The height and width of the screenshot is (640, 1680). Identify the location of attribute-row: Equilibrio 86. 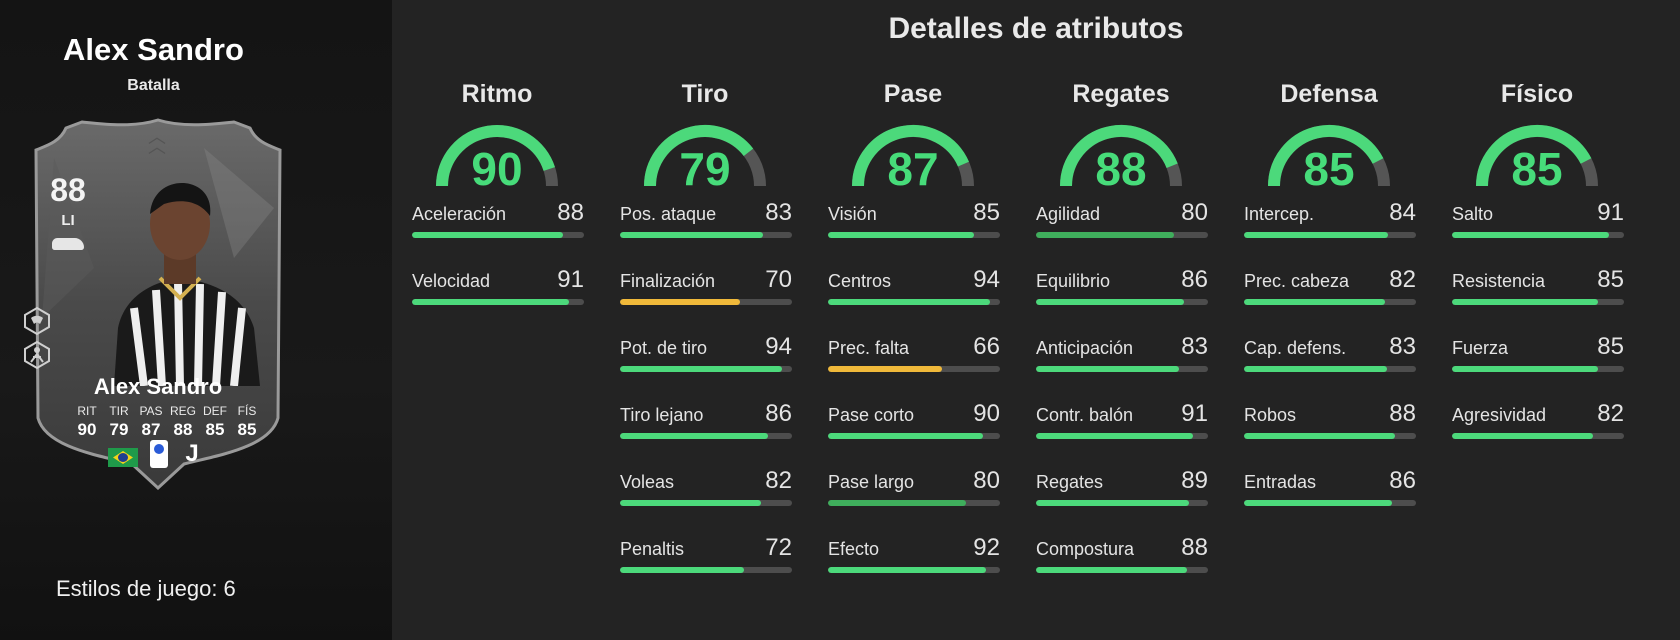
(1121, 294).